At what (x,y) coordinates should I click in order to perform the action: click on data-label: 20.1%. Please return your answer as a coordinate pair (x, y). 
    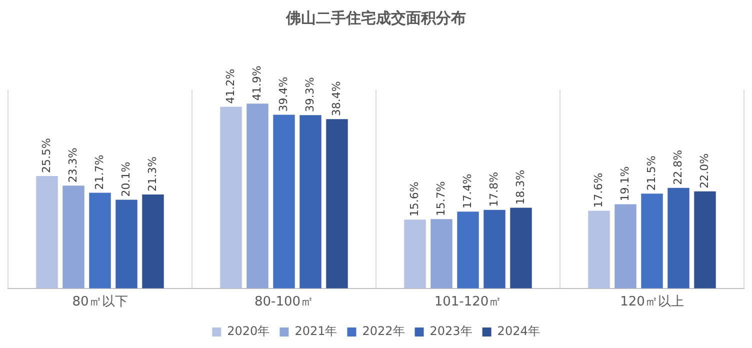
    Looking at the image, I should click on (125, 179).